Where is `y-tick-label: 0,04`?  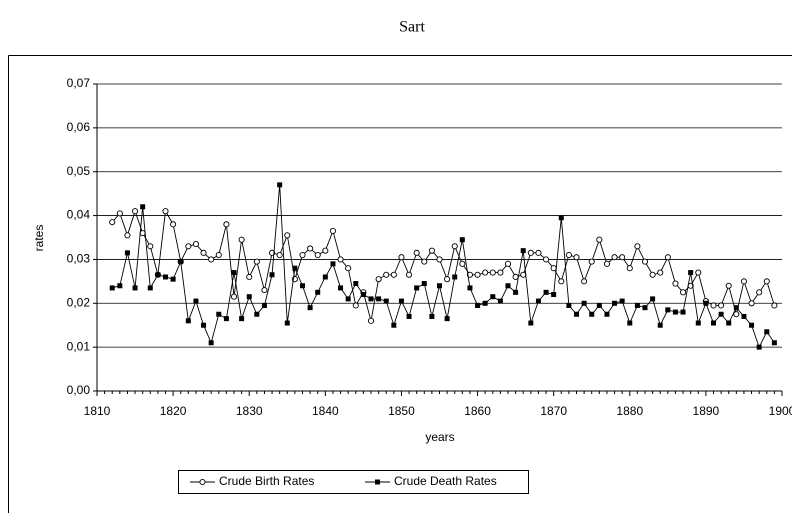 y-tick-label: 0,04 is located at coordinates (79, 215).